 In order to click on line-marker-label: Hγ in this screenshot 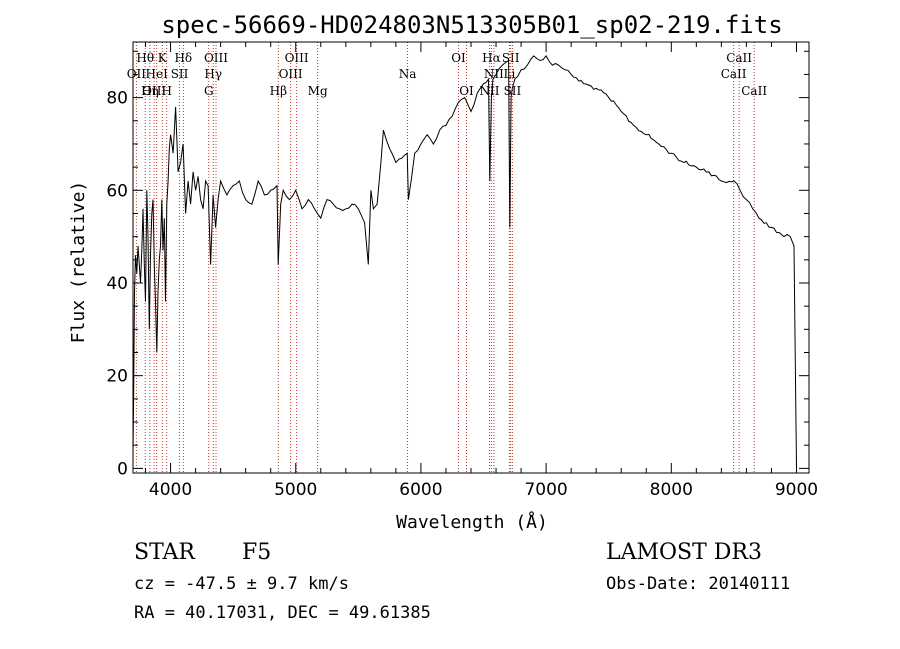, I will do `click(213, 74)`.